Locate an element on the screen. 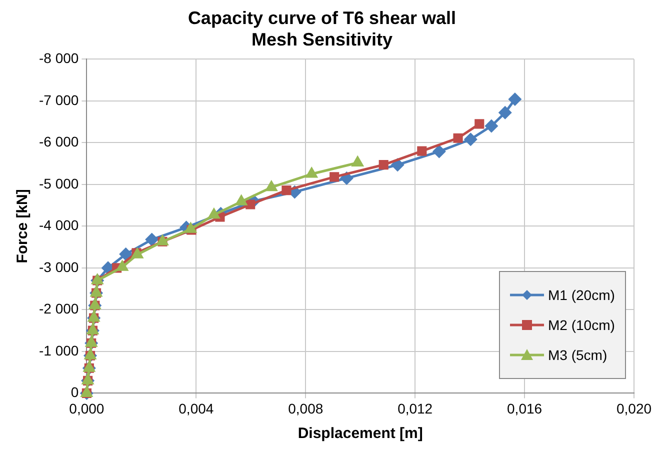 Image resolution: width=659 pixels, height=455 pixels. y-tick-label: -6 000 is located at coordinates (58, 142).